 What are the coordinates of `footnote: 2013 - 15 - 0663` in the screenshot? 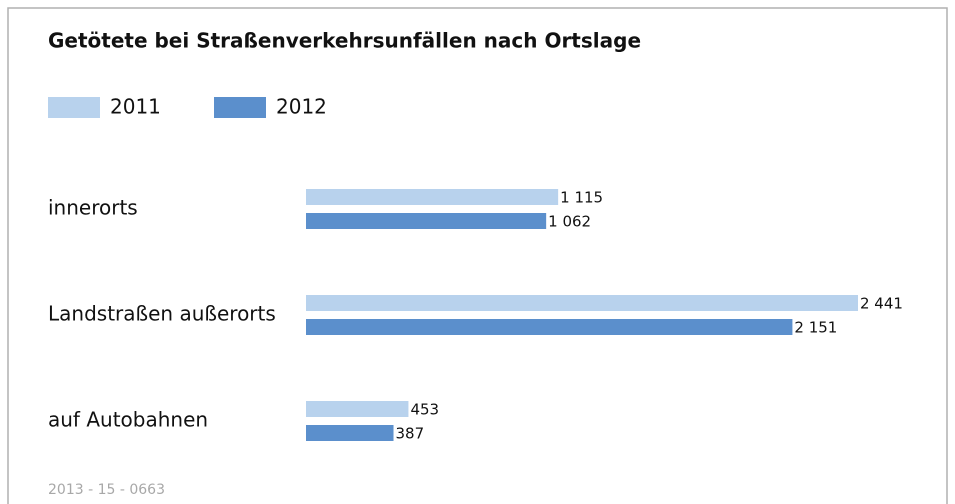 It's located at (106, 490).